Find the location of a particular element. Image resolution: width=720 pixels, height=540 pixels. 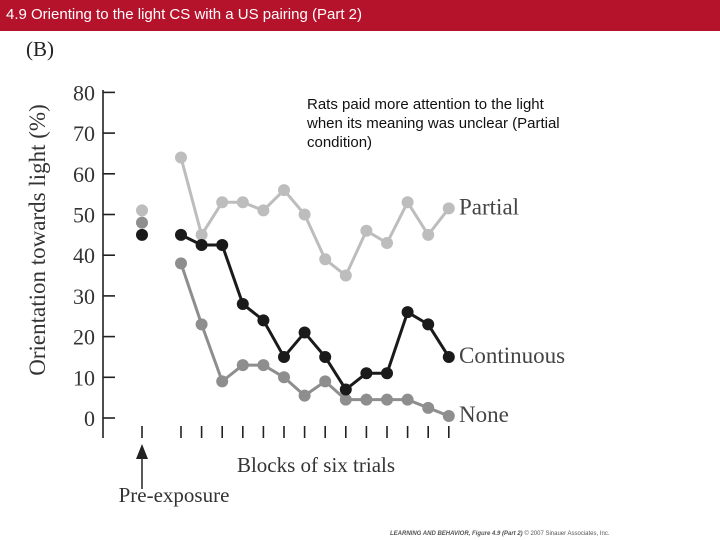

y-tick-label: 80 is located at coordinates (84, 92).